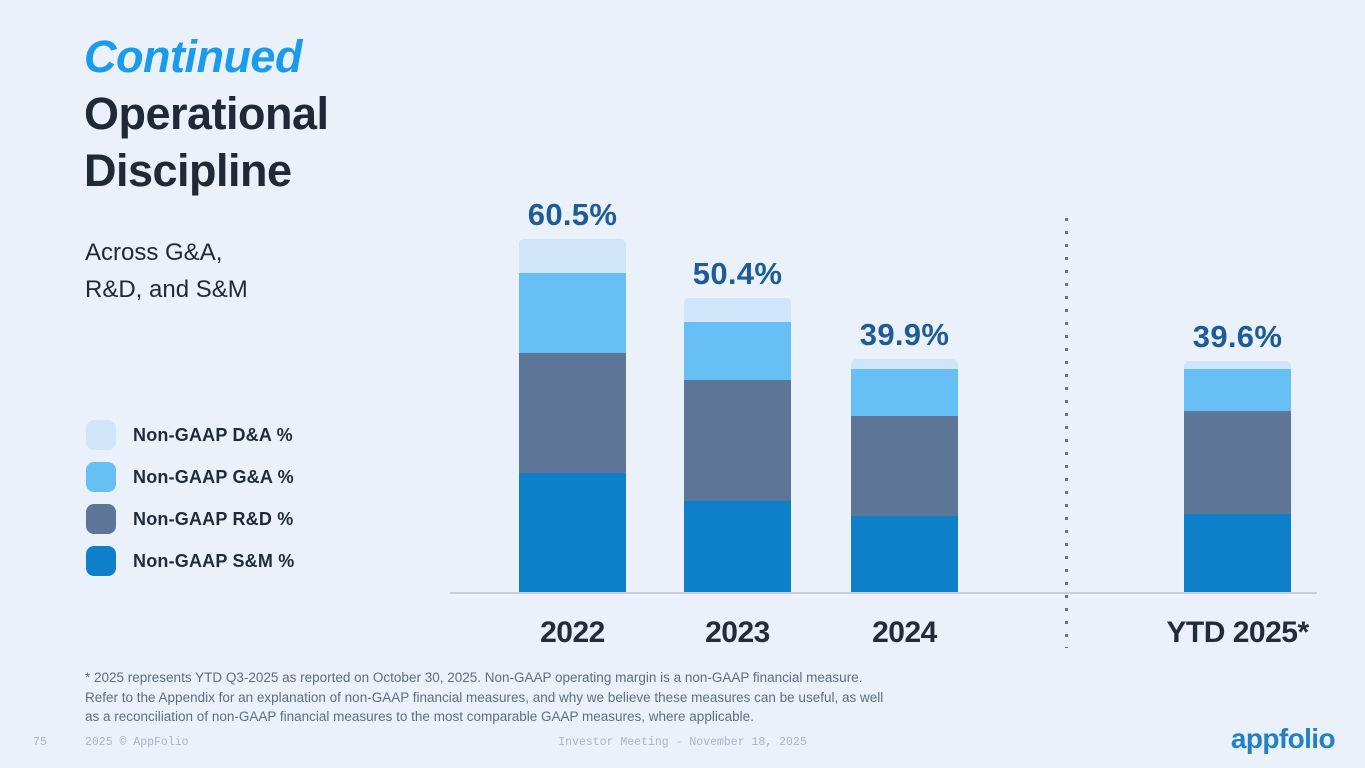  Describe the element at coordinates (193, 56) in the screenshot. I see `title-line-continued: Continued` at that location.